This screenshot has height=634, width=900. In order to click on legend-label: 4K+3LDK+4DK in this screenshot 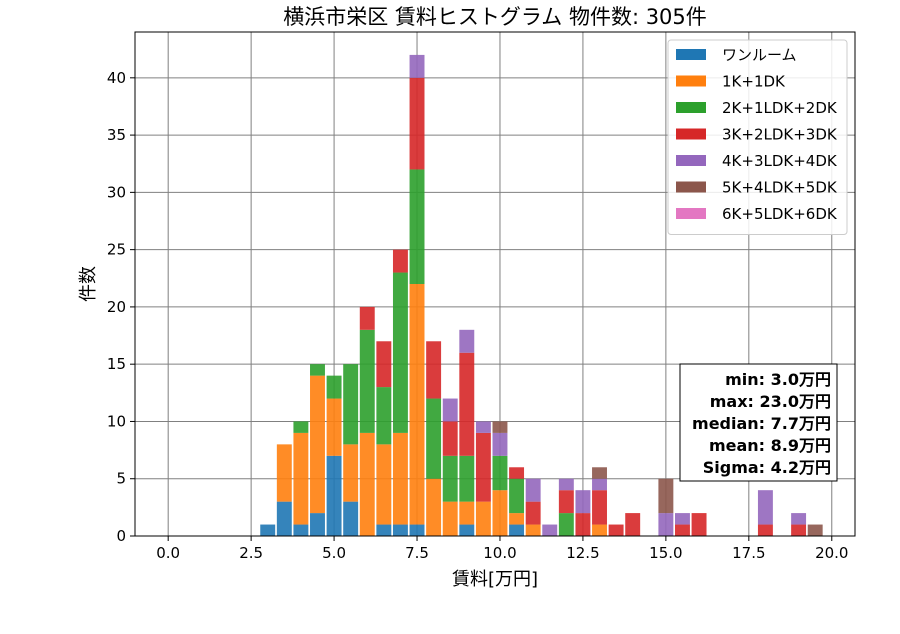, I will do `click(780, 161)`.